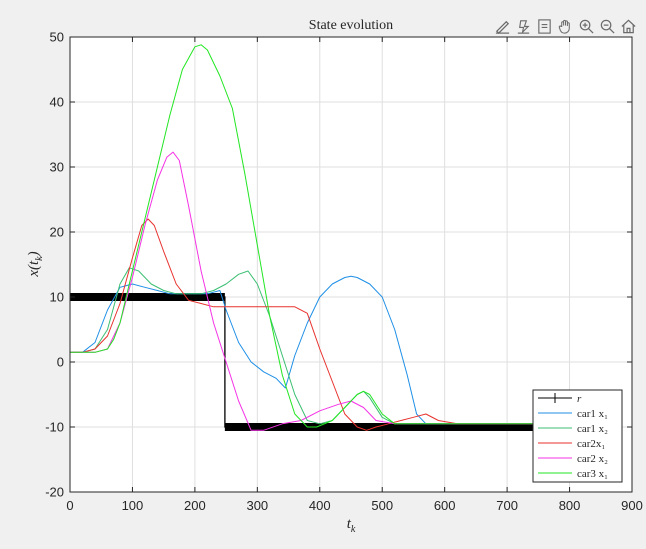  I want to click on pan-hand-icon, so click(564, 26).